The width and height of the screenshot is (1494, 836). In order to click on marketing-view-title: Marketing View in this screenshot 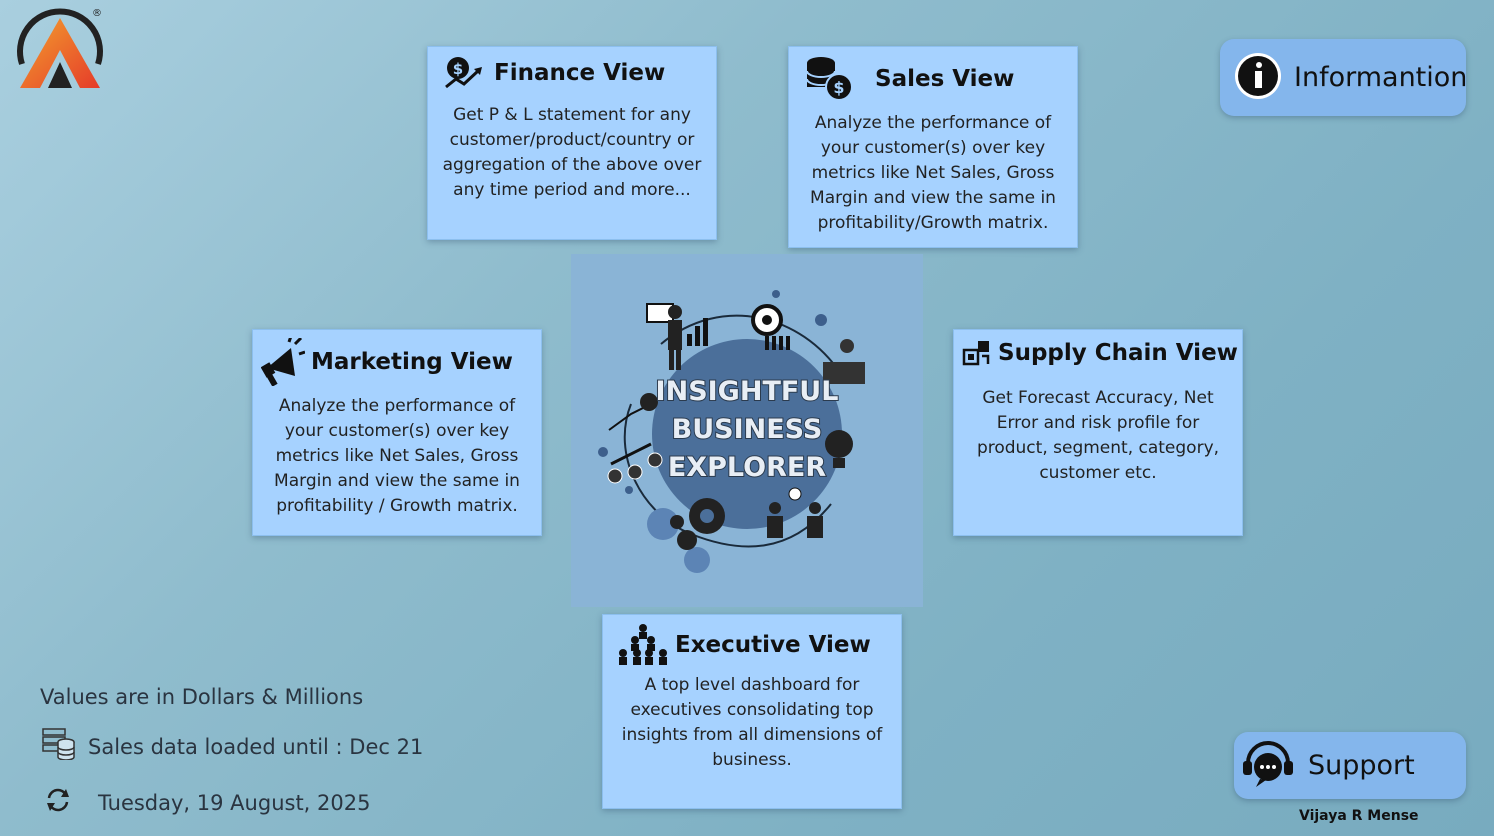, I will do `click(412, 362)`.